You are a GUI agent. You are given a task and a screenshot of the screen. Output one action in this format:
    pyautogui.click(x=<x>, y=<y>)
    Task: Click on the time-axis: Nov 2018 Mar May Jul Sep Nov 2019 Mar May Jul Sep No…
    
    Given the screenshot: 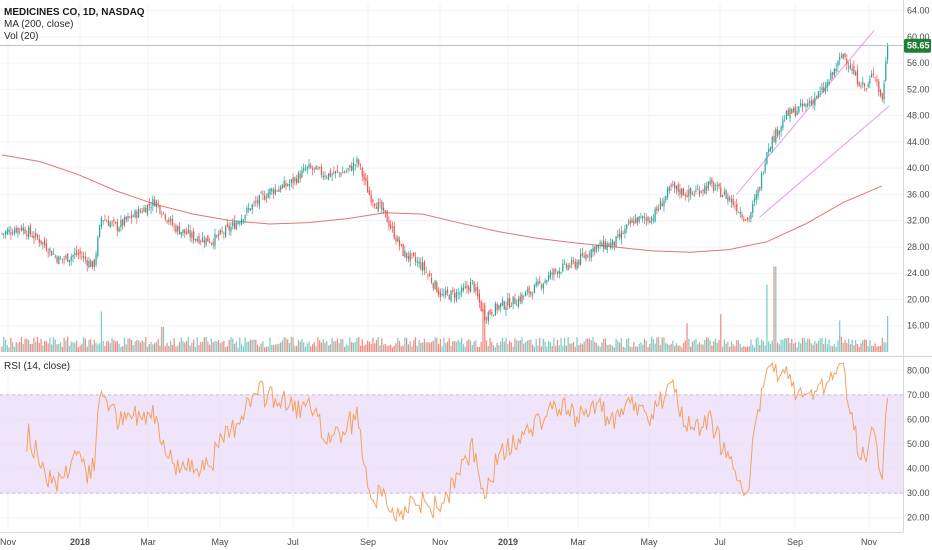 What is the action you would take?
    pyautogui.click(x=438, y=542)
    